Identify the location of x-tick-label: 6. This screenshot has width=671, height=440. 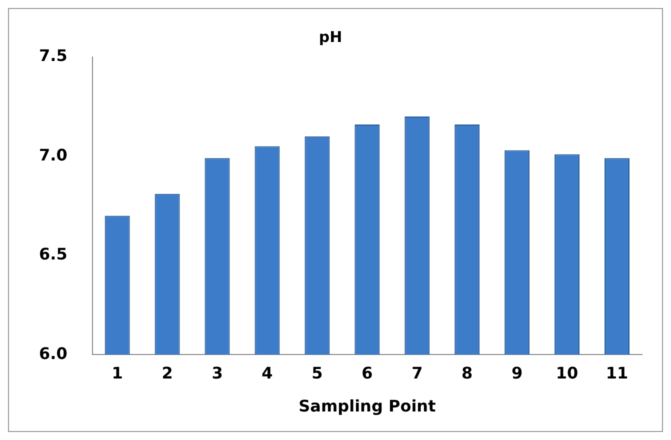
(367, 372).